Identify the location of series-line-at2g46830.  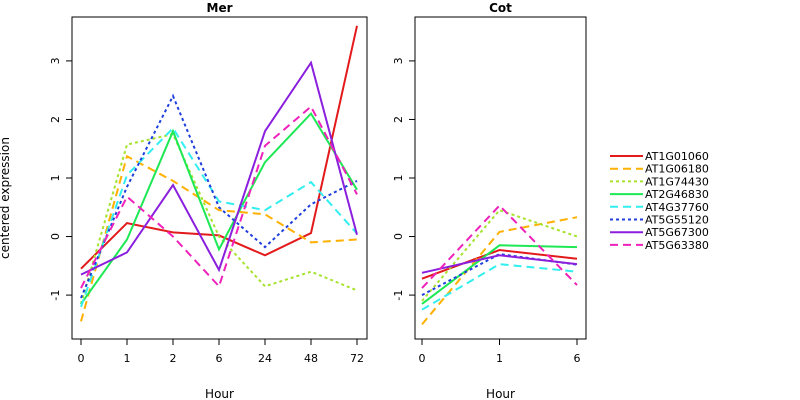
(499, 274).